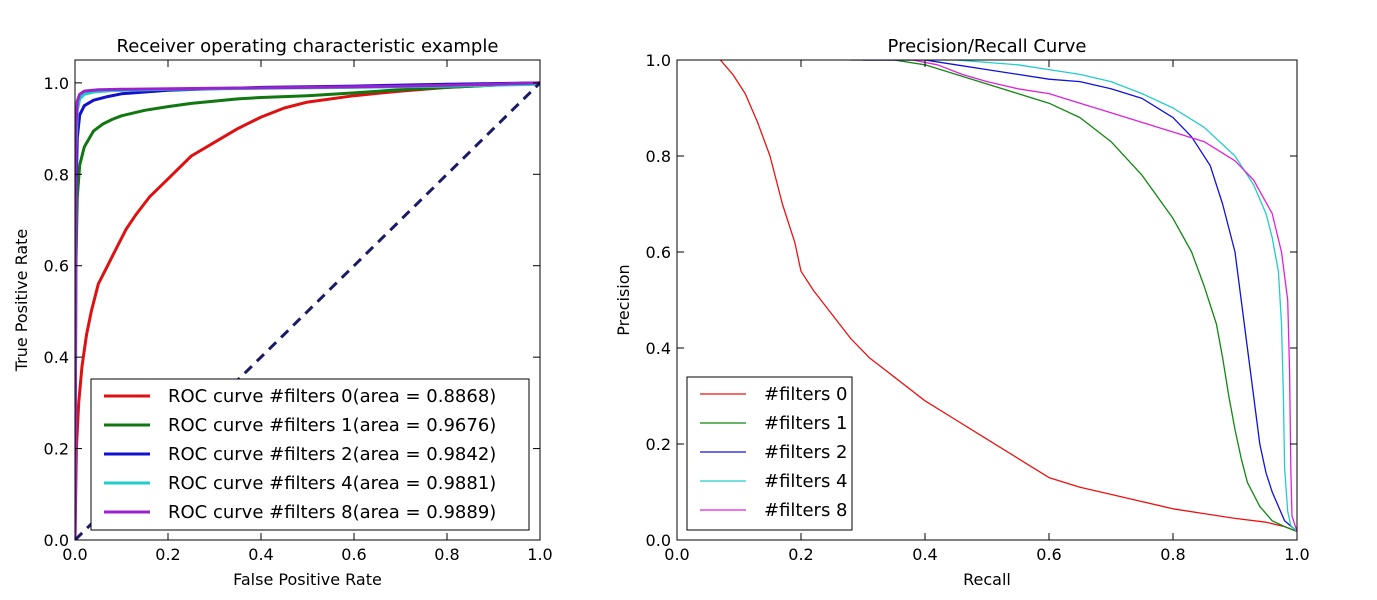 The height and width of the screenshot is (600, 1377). Describe the element at coordinates (332, 512) in the screenshot. I see `roc-legend-label-4: ROC curve #filters 8(area = 0.9889)` at that location.